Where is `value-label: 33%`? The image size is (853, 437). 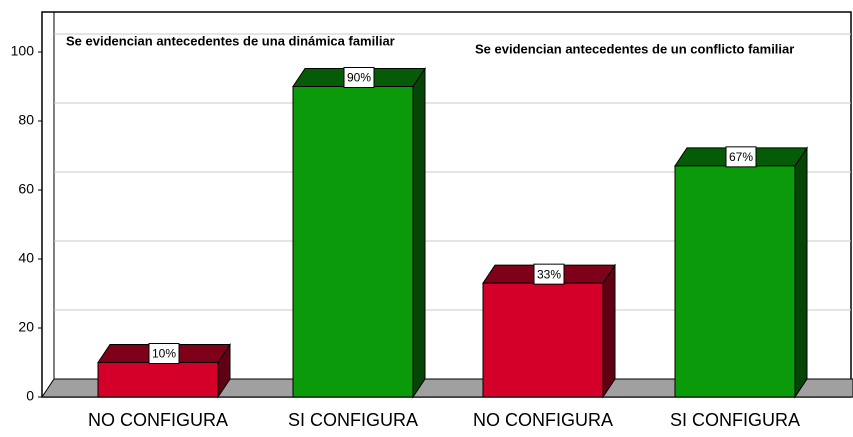 value-label: 33% is located at coordinates (549, 274).